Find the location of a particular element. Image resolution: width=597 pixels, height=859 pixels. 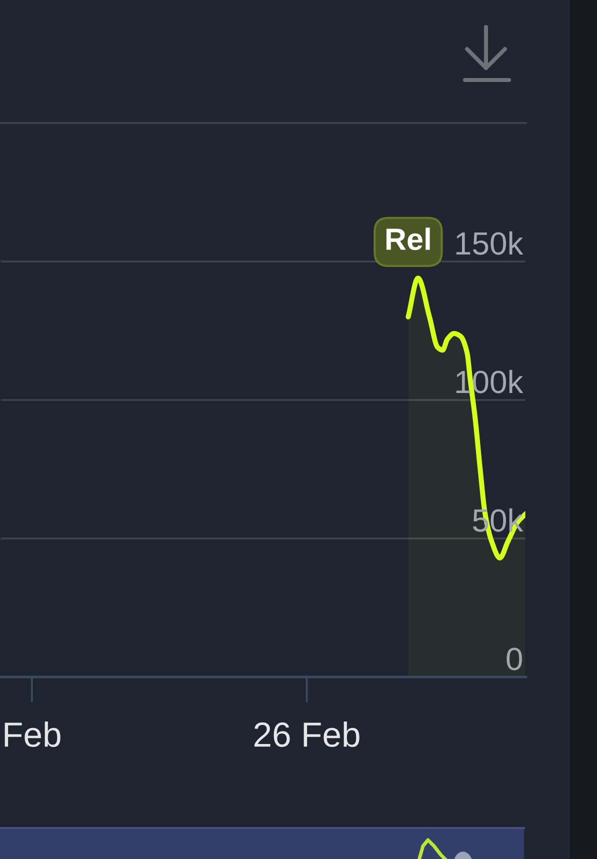

x-tick-label: Feb is located at coordinates (32, 734).